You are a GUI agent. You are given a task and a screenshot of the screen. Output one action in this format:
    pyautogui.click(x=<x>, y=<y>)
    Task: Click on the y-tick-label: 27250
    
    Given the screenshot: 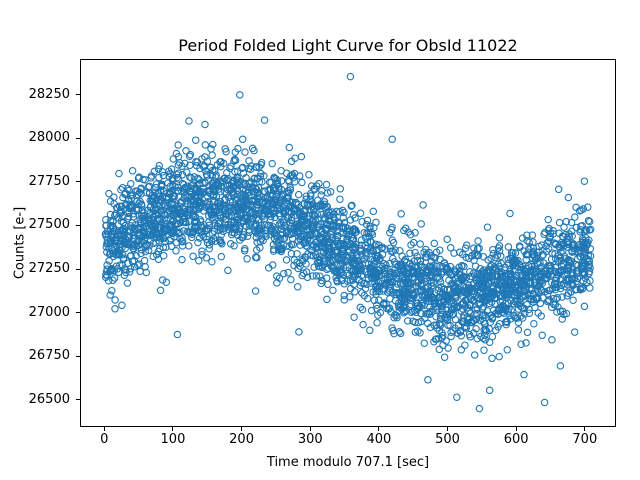 What is the action you would take?
    pyautogui.click(x=49, y=268)
    